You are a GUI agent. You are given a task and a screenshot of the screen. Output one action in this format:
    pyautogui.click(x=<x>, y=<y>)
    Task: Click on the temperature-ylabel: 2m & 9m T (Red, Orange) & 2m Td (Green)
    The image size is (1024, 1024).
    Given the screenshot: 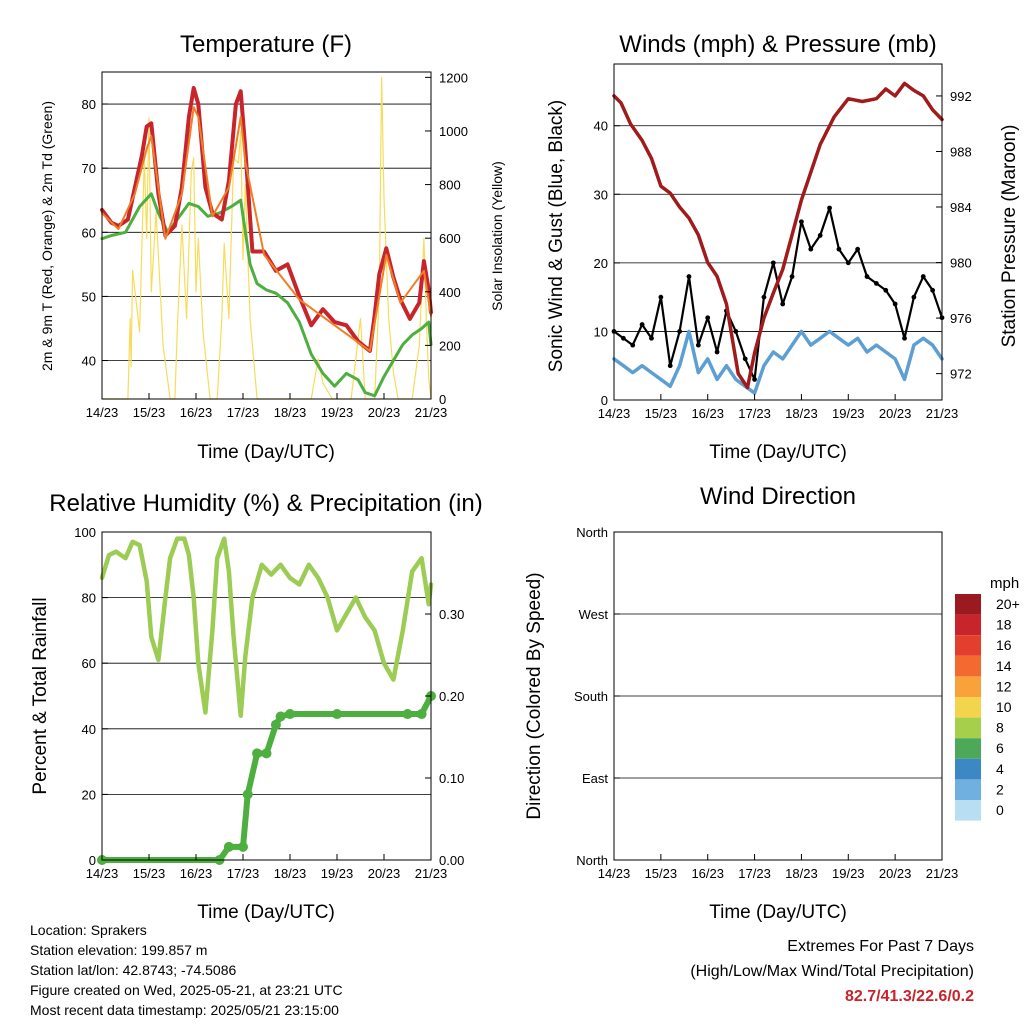 What is the action you would take?
    pyautogui.click(x=47, y=236)
    